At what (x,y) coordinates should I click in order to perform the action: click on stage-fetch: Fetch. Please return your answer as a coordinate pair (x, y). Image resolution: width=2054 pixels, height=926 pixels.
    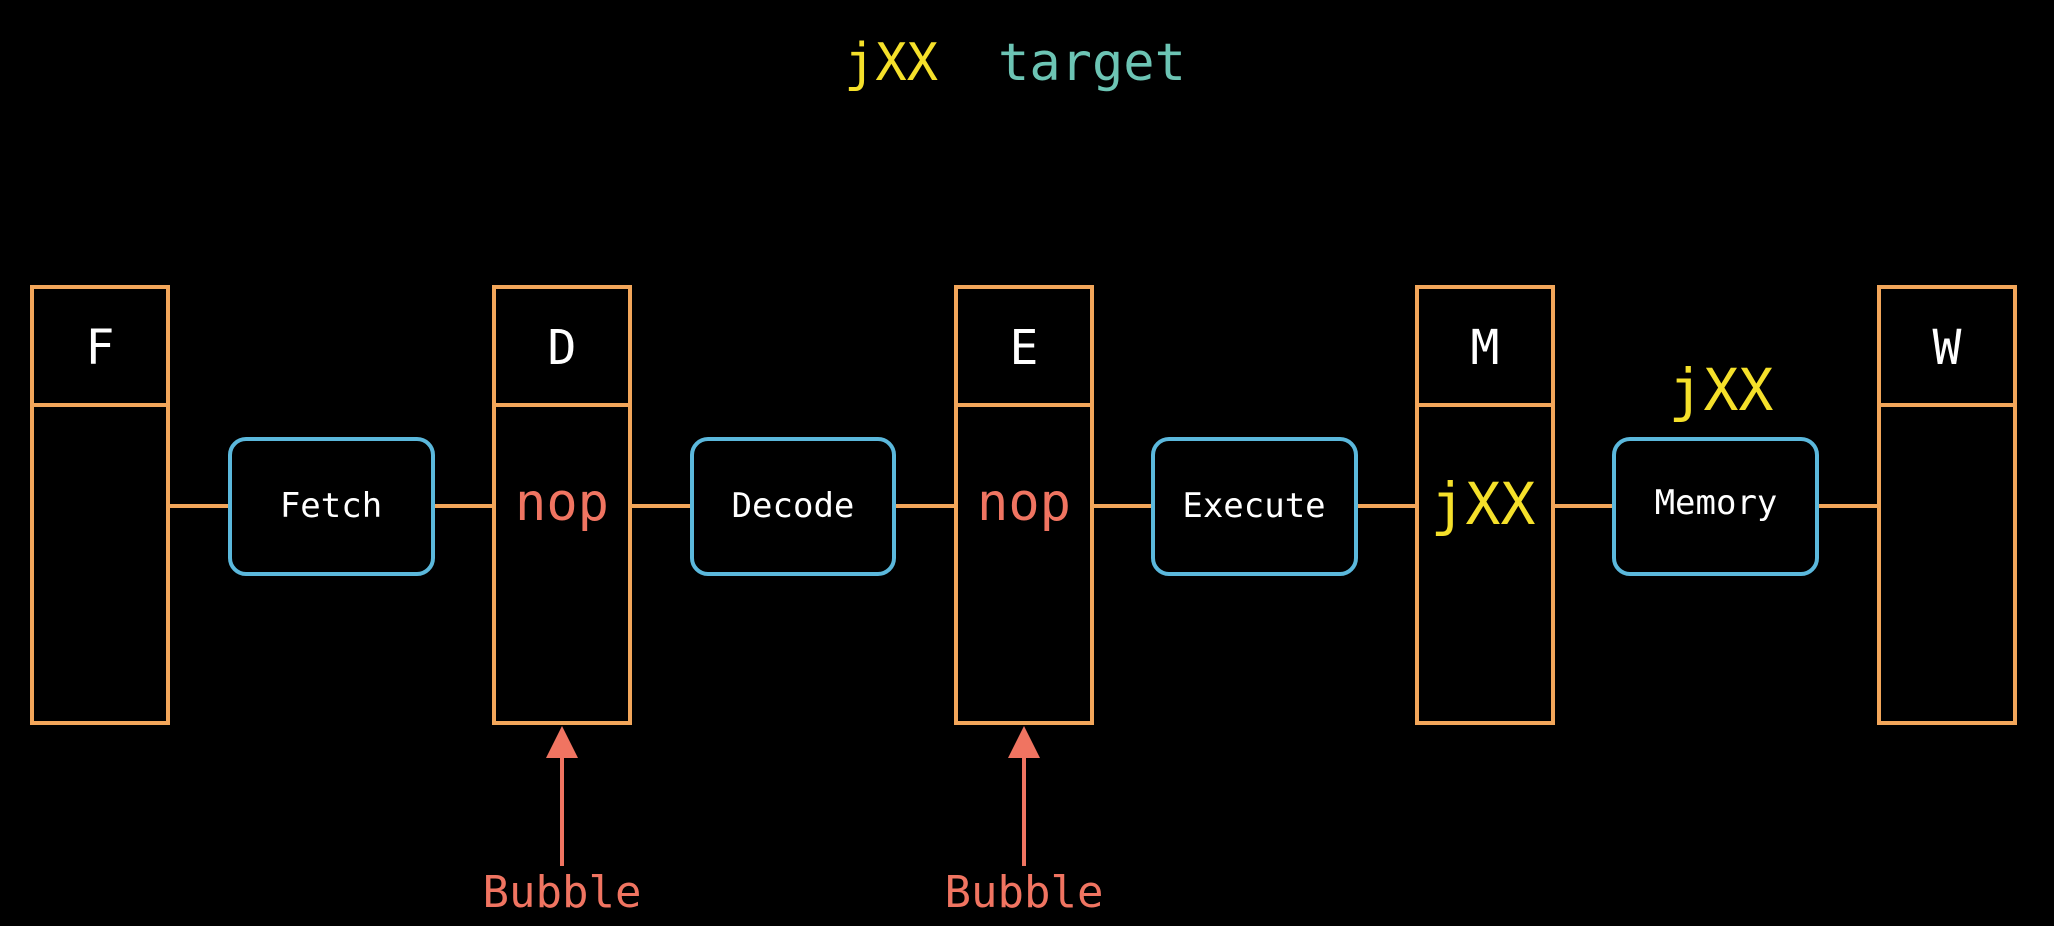
    Looking at the image, I should click on (331, 506).